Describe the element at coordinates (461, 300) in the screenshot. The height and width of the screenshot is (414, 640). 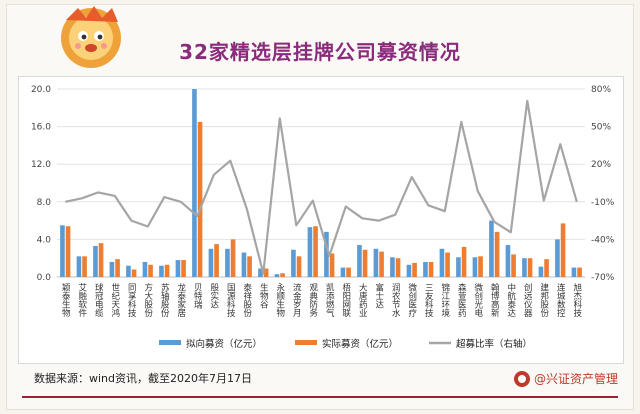
I see `x-tick-label: 森萱医药` at that location.